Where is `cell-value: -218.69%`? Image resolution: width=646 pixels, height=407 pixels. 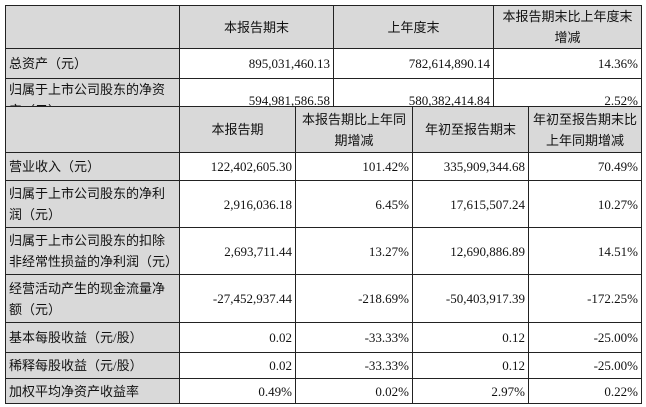
cell-value: -218.69% is located at coordinates (354, 298).